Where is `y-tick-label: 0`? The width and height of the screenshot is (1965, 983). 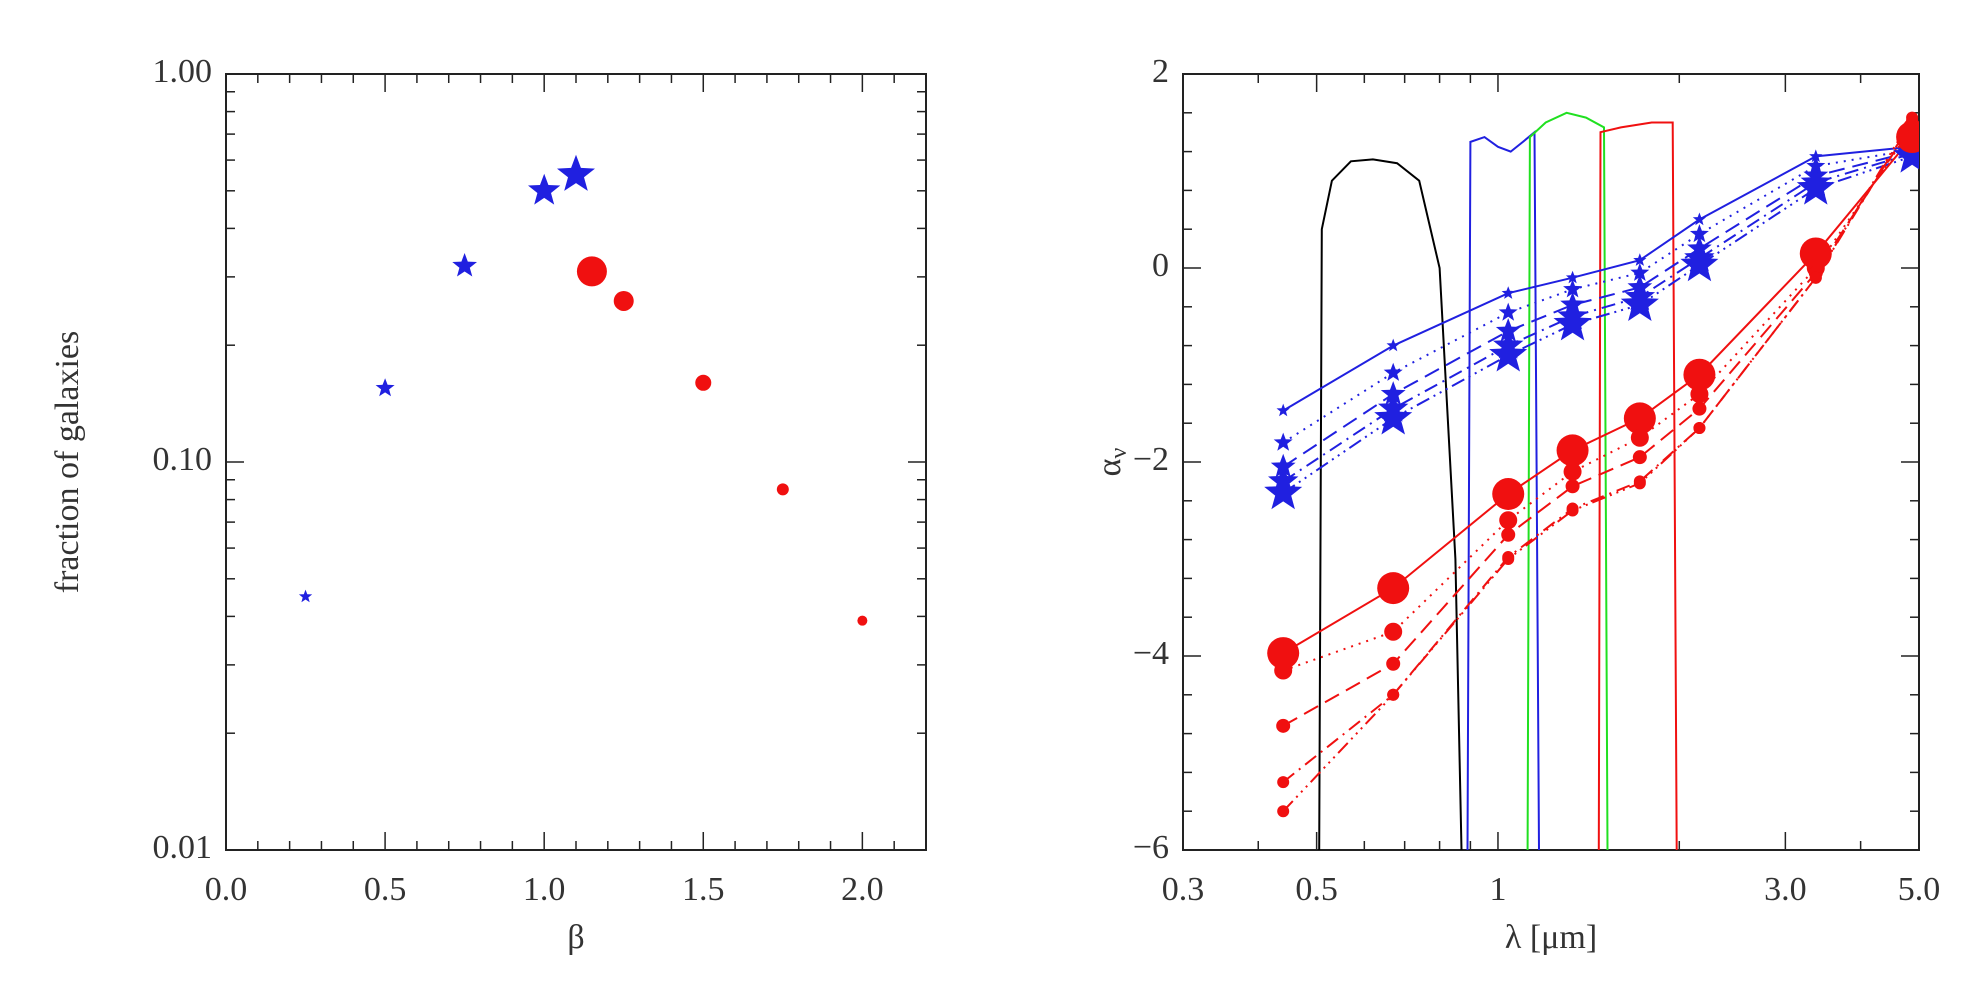
y-tick-label: 0 is located at coordinates (1160, 265).